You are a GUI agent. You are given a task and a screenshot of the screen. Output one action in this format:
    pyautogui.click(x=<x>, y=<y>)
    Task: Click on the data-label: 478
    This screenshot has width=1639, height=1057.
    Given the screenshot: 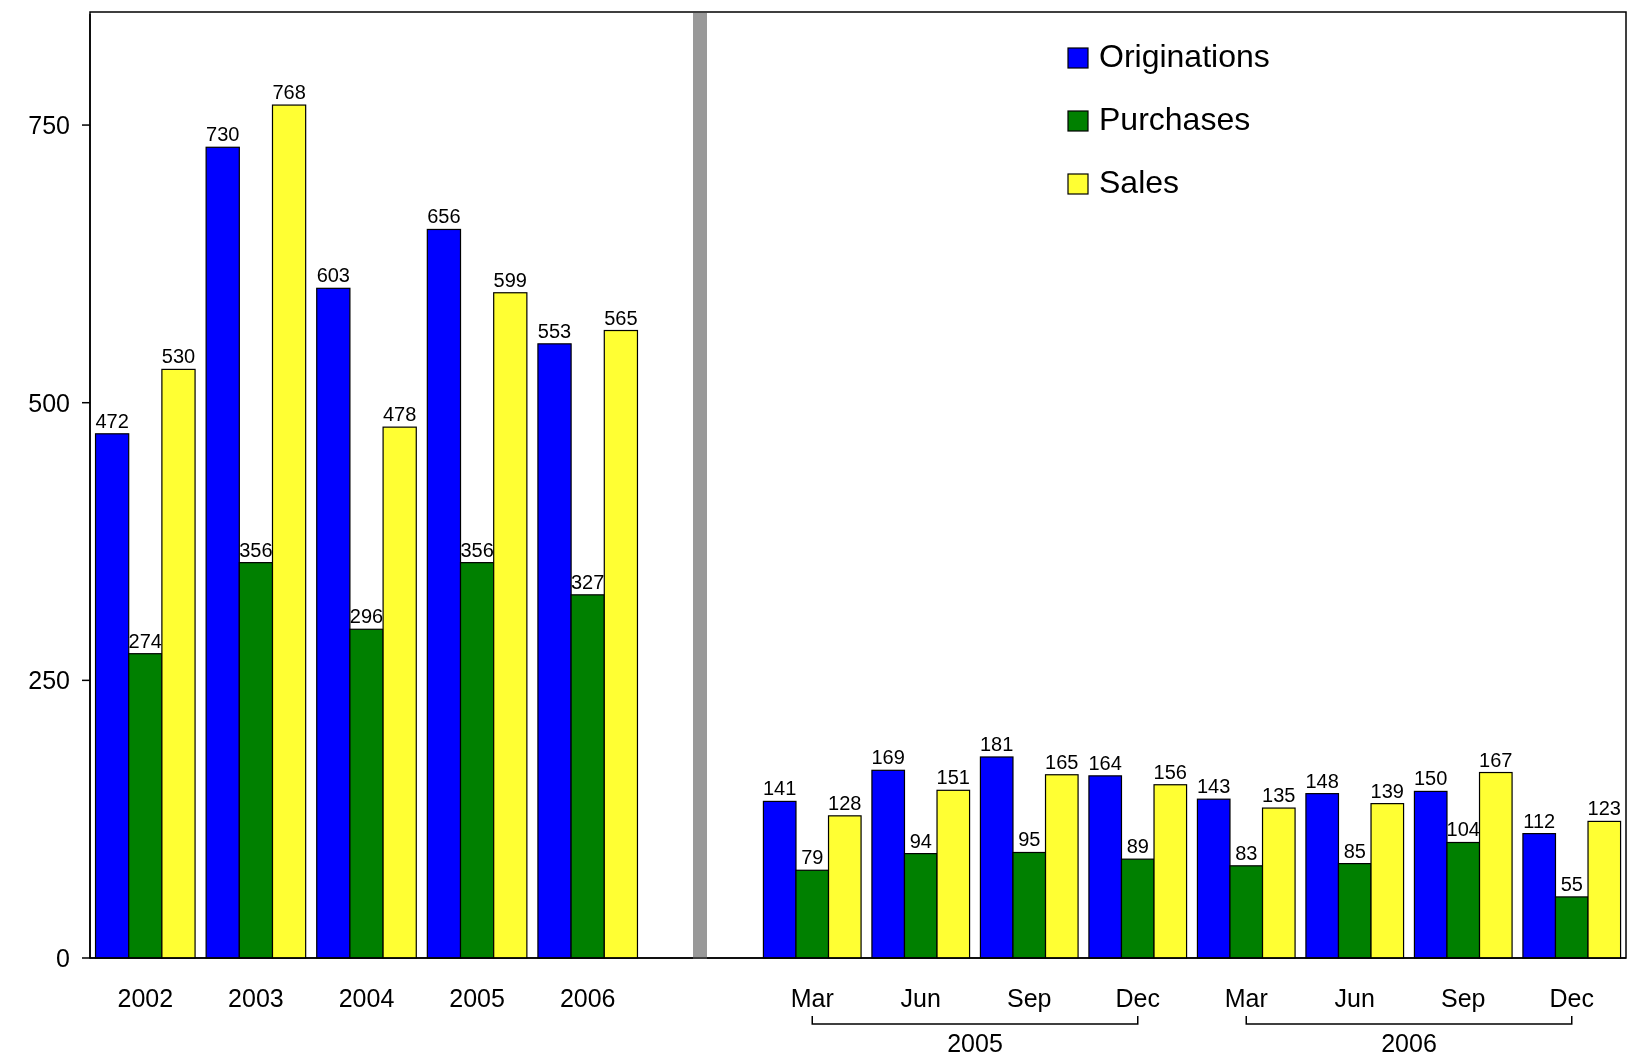 What is the action you would take?
    pyautogui.click(x=399, y=414)
    